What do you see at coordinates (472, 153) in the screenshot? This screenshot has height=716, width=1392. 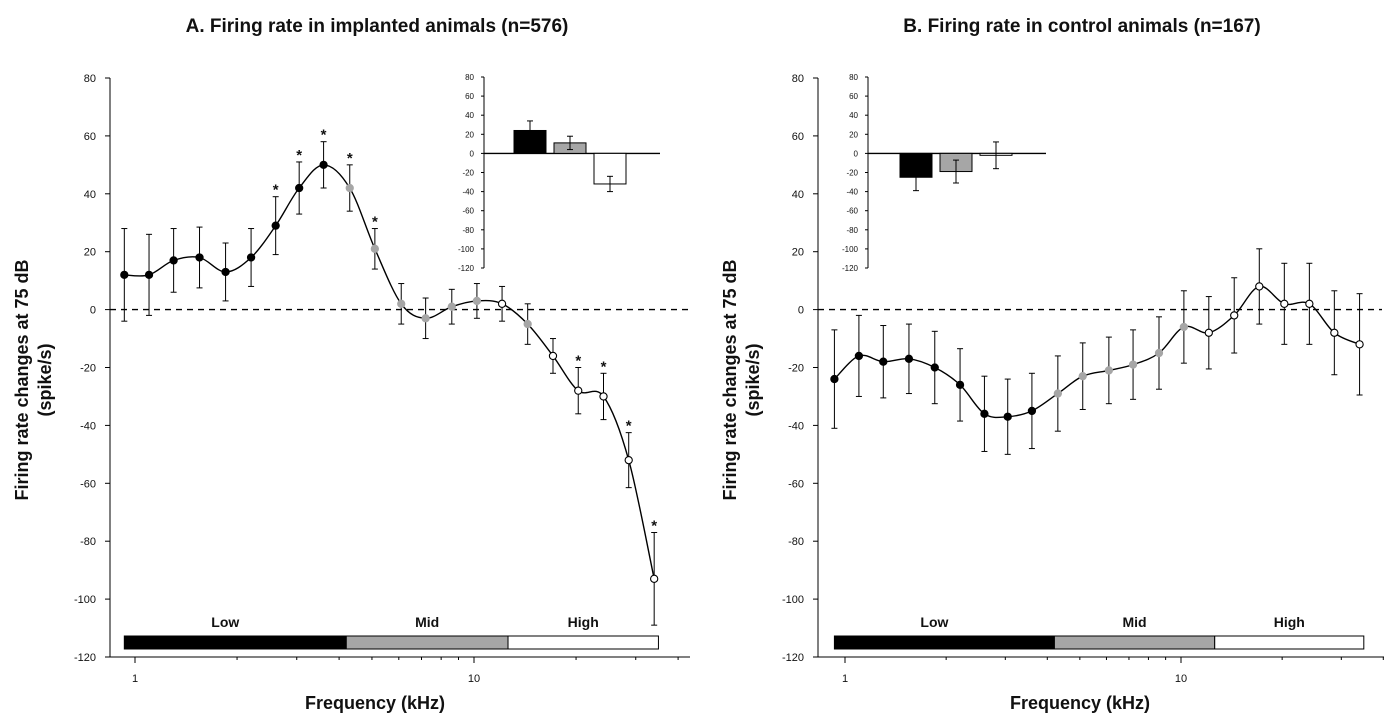 I see `inset-y-tick-label: 0` at bounding box center [472, 153].